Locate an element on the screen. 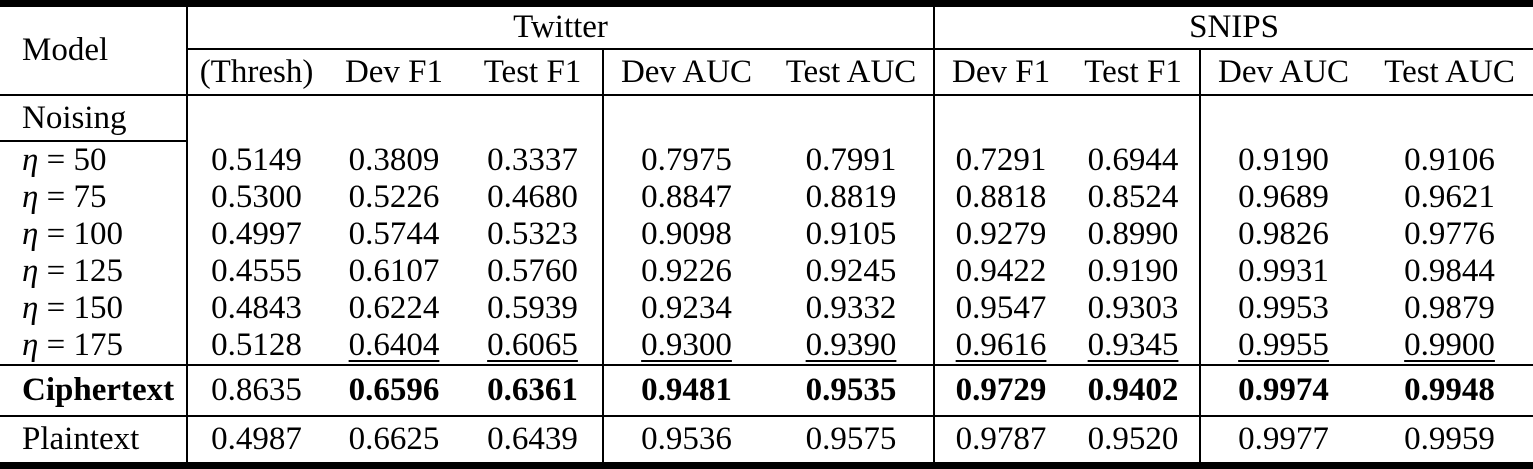 Image resolution: width=1533 pixels, height=469 pixels. value-cell: 0.9300 is located at coordinates (686, 346).